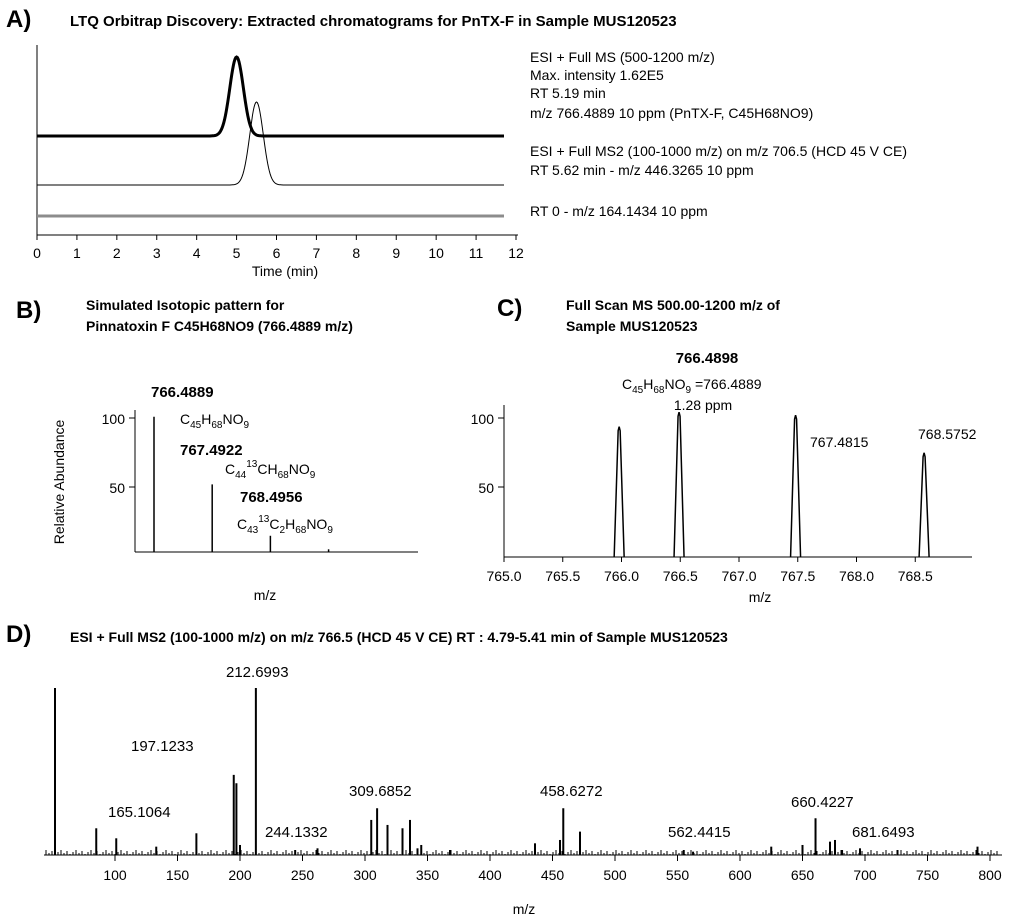 This screenshot has width=1024, height=924. Describe the element at coordinates (822, 802) in the screenshot. I see `panel-d-peak-label-660: 660.4227` at that location.